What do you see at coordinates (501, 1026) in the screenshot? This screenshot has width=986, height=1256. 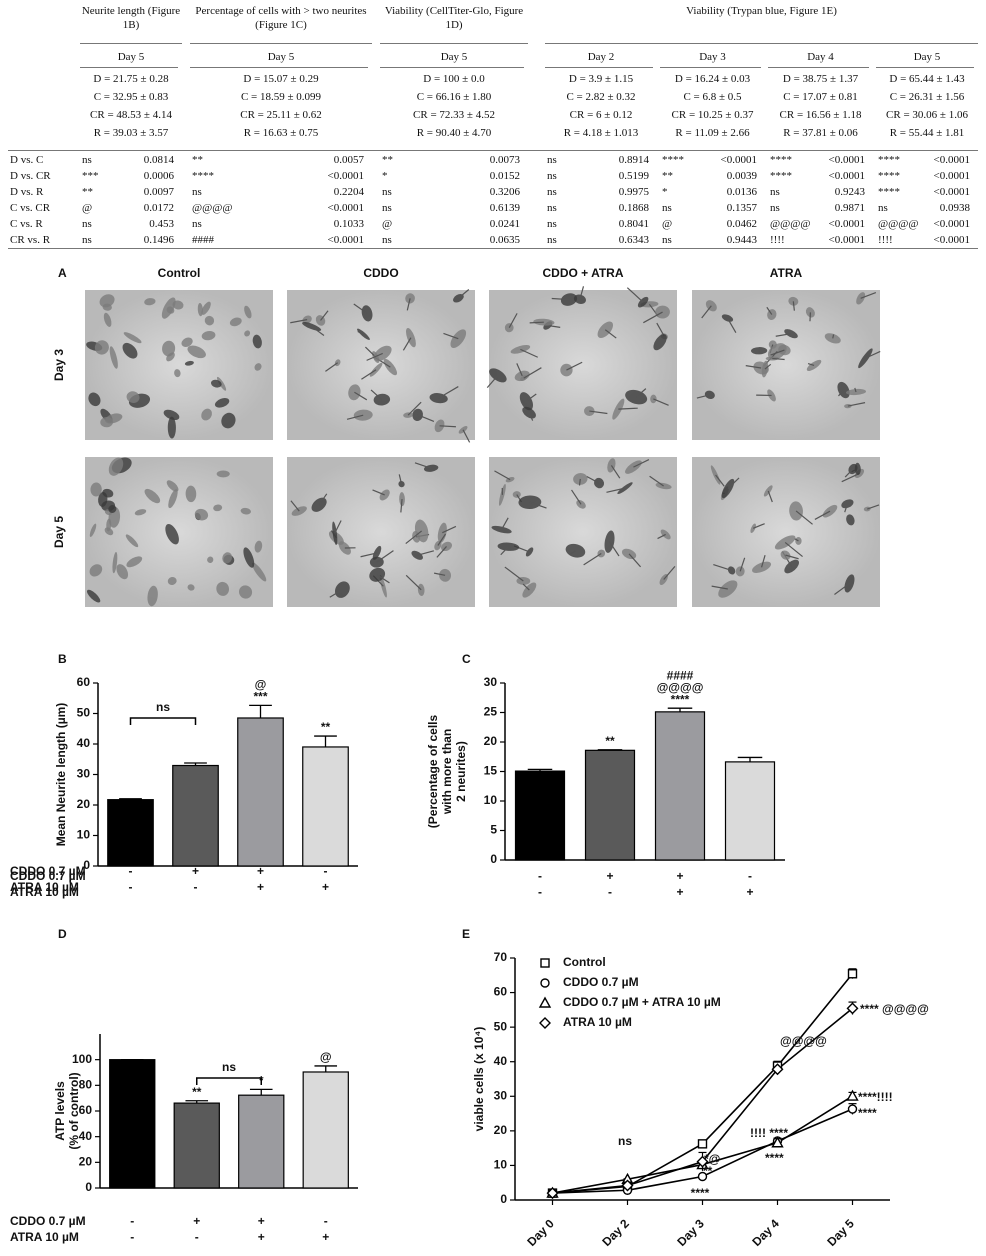 I see `y-tick-label: 50` at bounding box center [501, 1026].